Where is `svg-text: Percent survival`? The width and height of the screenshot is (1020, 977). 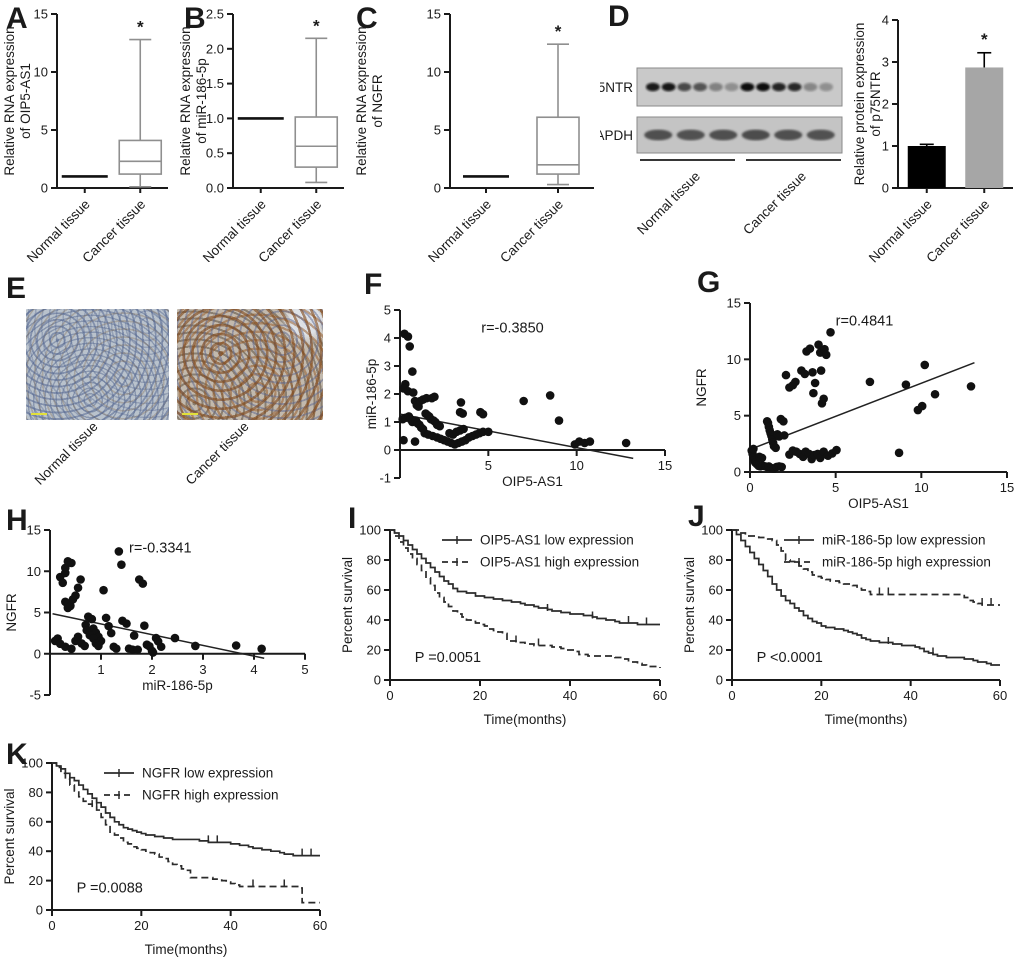
svg-text: Percent survival is located at coordinates (347, 605).